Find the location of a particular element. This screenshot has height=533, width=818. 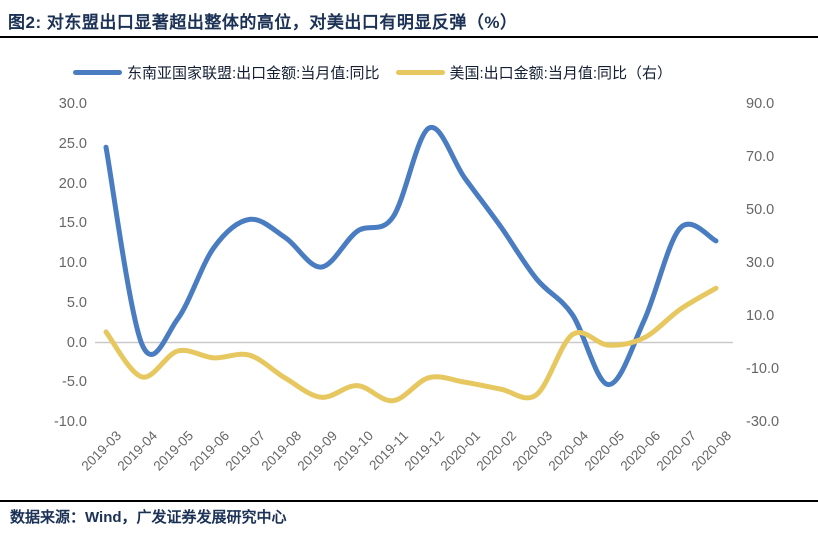

right-axis-tick-label: 10.0 is located at coordinates (760, 316).